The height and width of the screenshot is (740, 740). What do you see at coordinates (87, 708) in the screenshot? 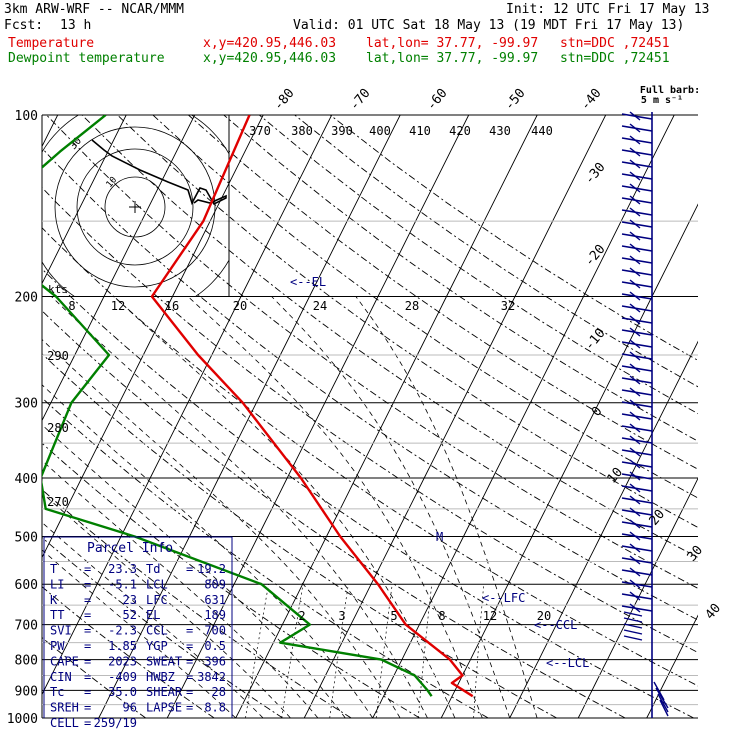
I see `parcel-eq-sreh: =` at bounding box center [87, 708].